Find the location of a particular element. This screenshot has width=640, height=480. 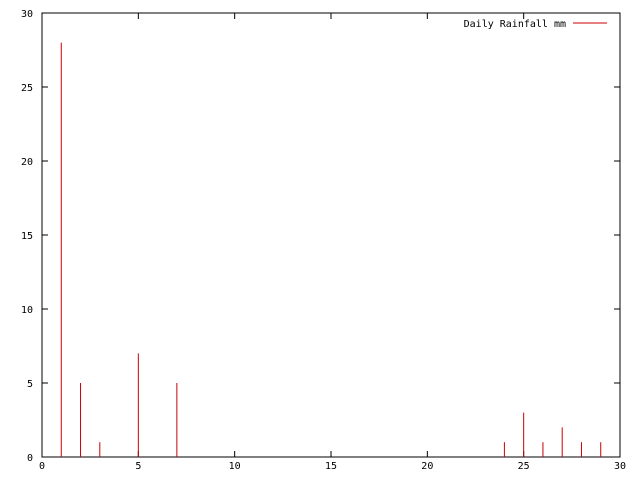

x-tick-label: 0 is located at coordinates (42, 466).